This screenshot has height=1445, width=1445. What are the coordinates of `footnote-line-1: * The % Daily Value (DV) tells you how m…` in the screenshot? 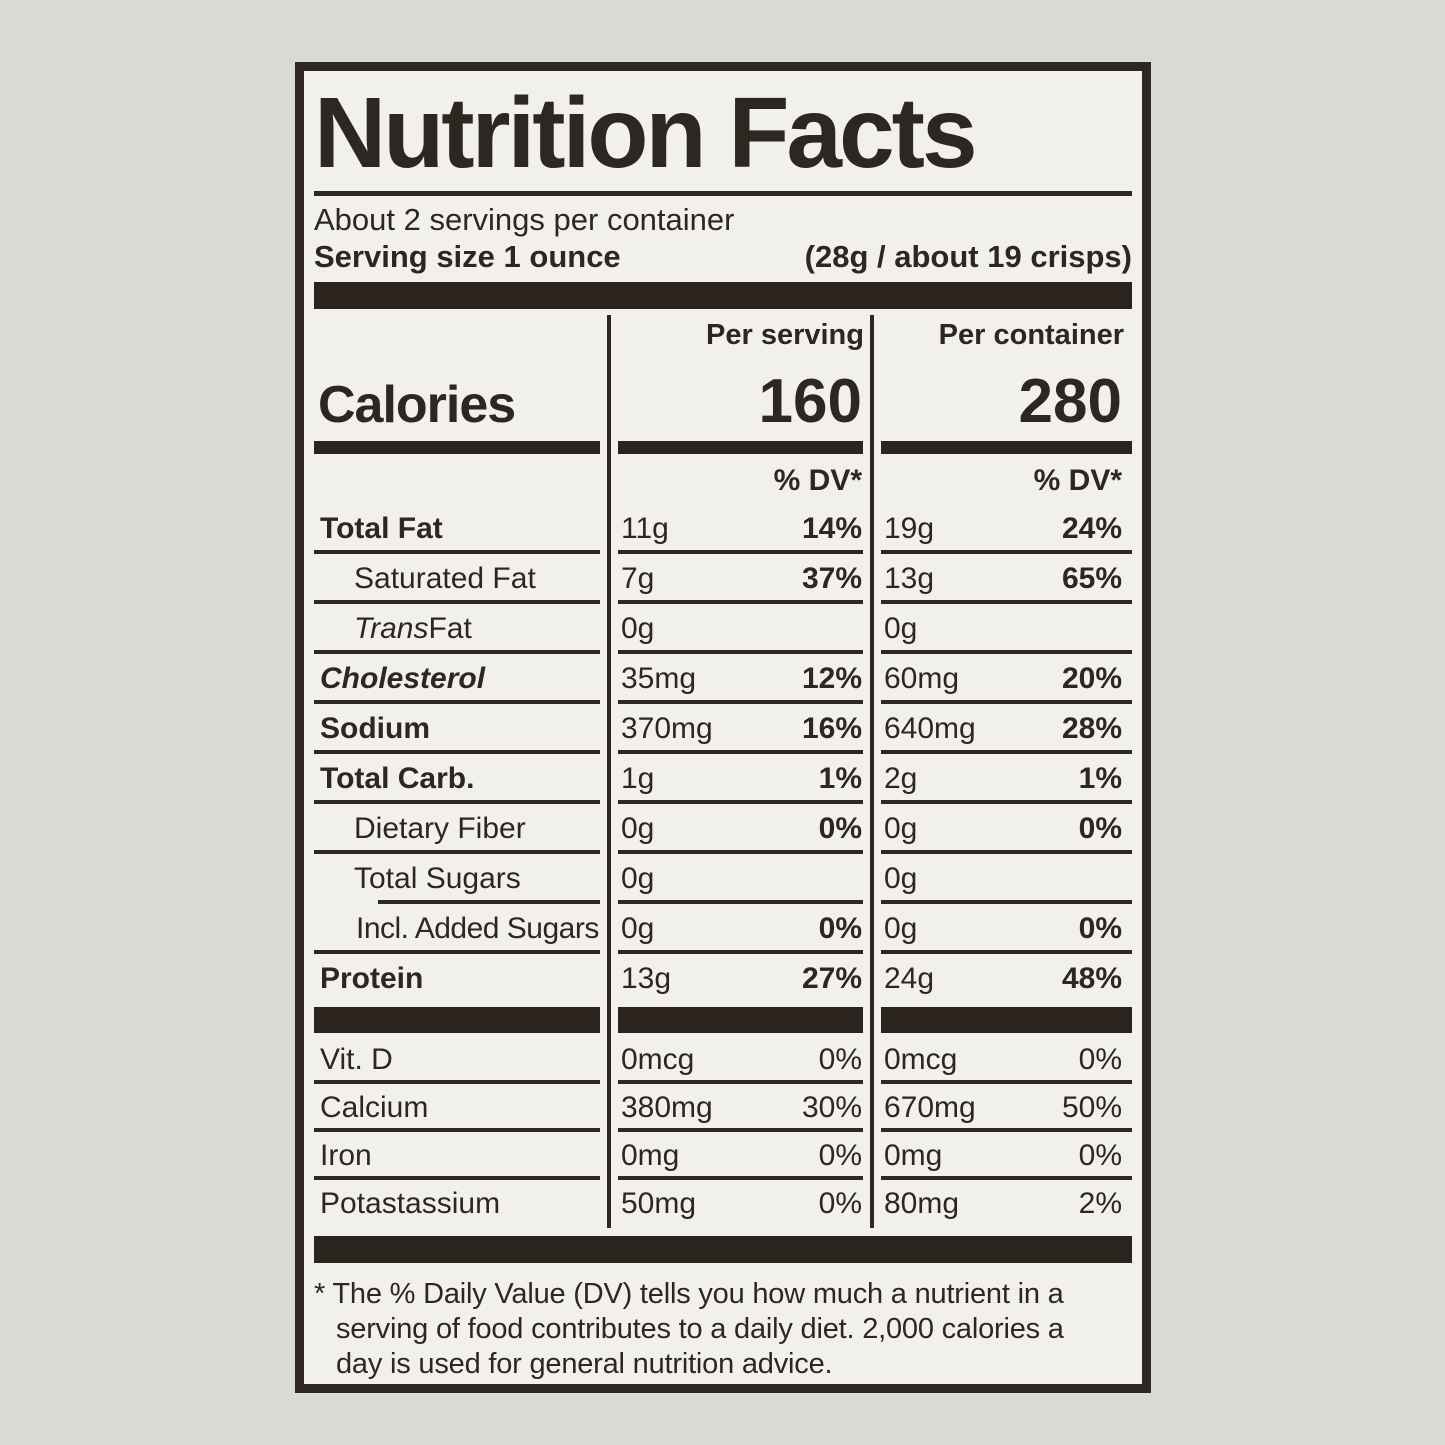 It's located at (689, 1294).